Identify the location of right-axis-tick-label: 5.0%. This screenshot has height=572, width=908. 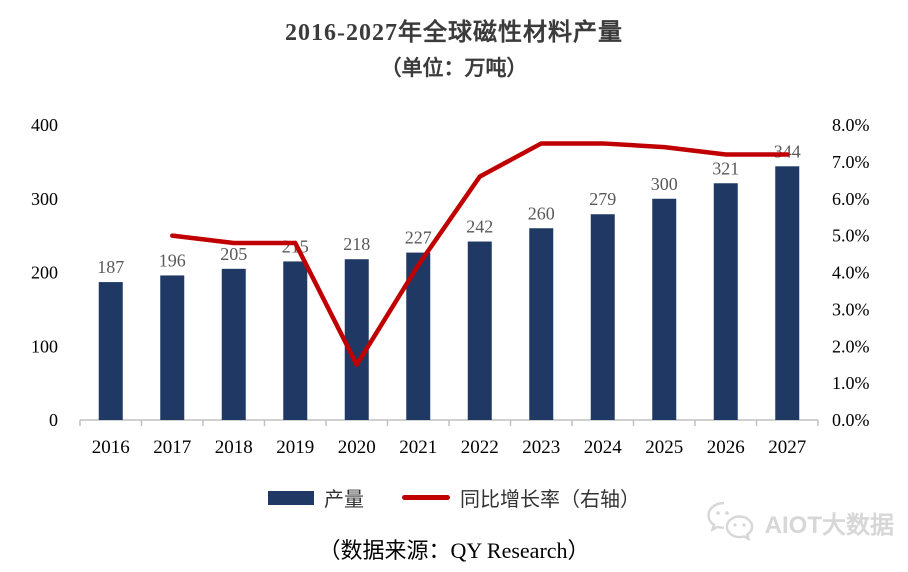
(851, 236).